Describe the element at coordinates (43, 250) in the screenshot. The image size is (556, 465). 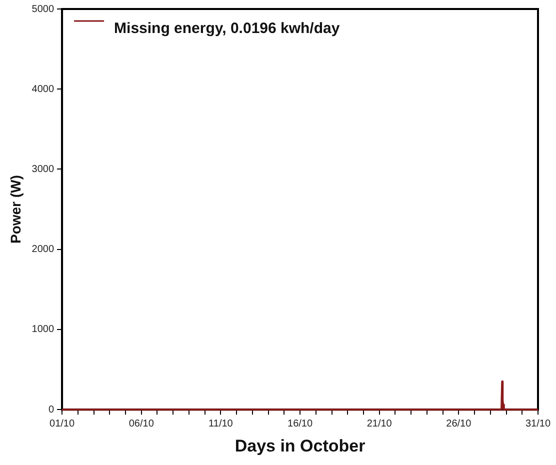
I see `y-tick-label: 2000` at that location.